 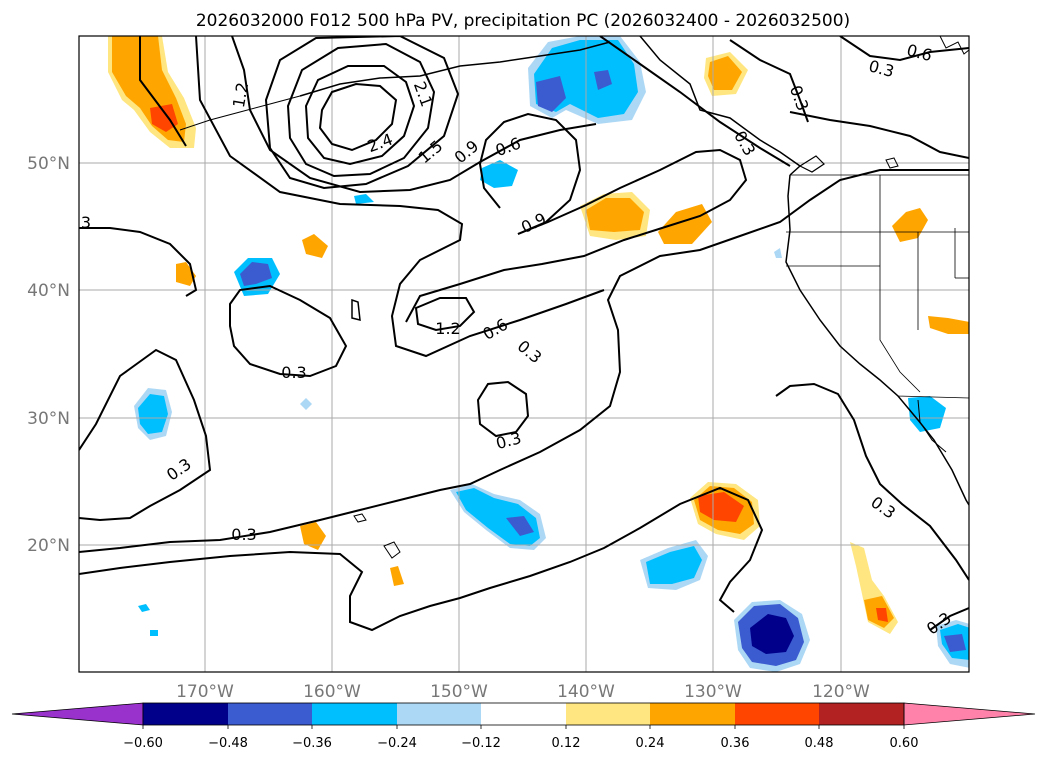 What do you see at coordinates (459, 692) in the screenshot?
I see `lon-label-150w: 150°W` at bounding box center [459, 692].